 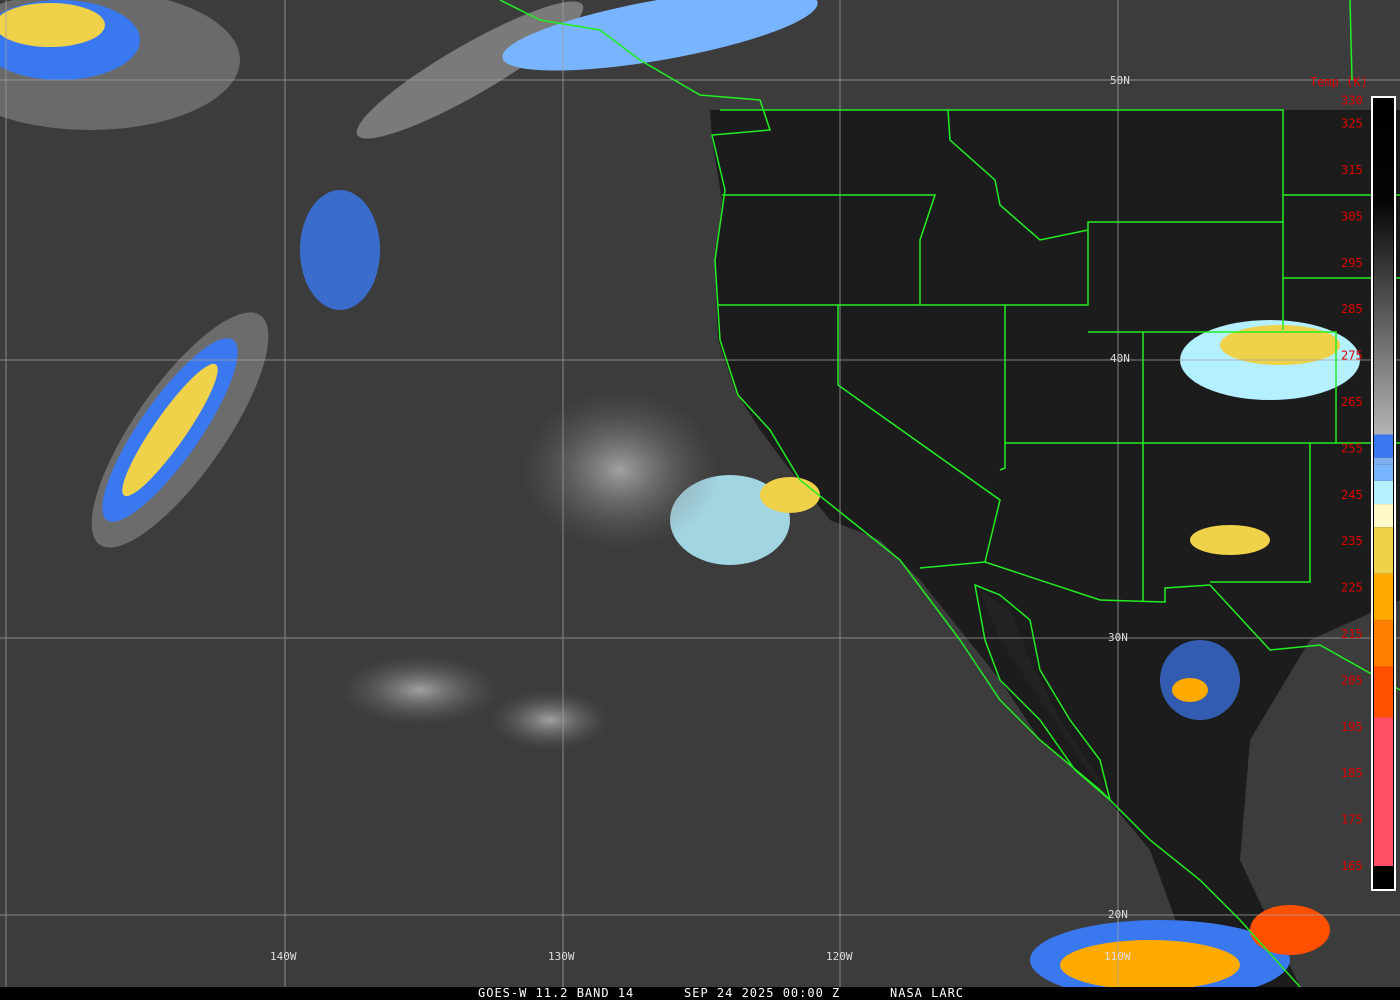 I want to click on colorbar-tick-label: 265, so click(x=1352, y=402).